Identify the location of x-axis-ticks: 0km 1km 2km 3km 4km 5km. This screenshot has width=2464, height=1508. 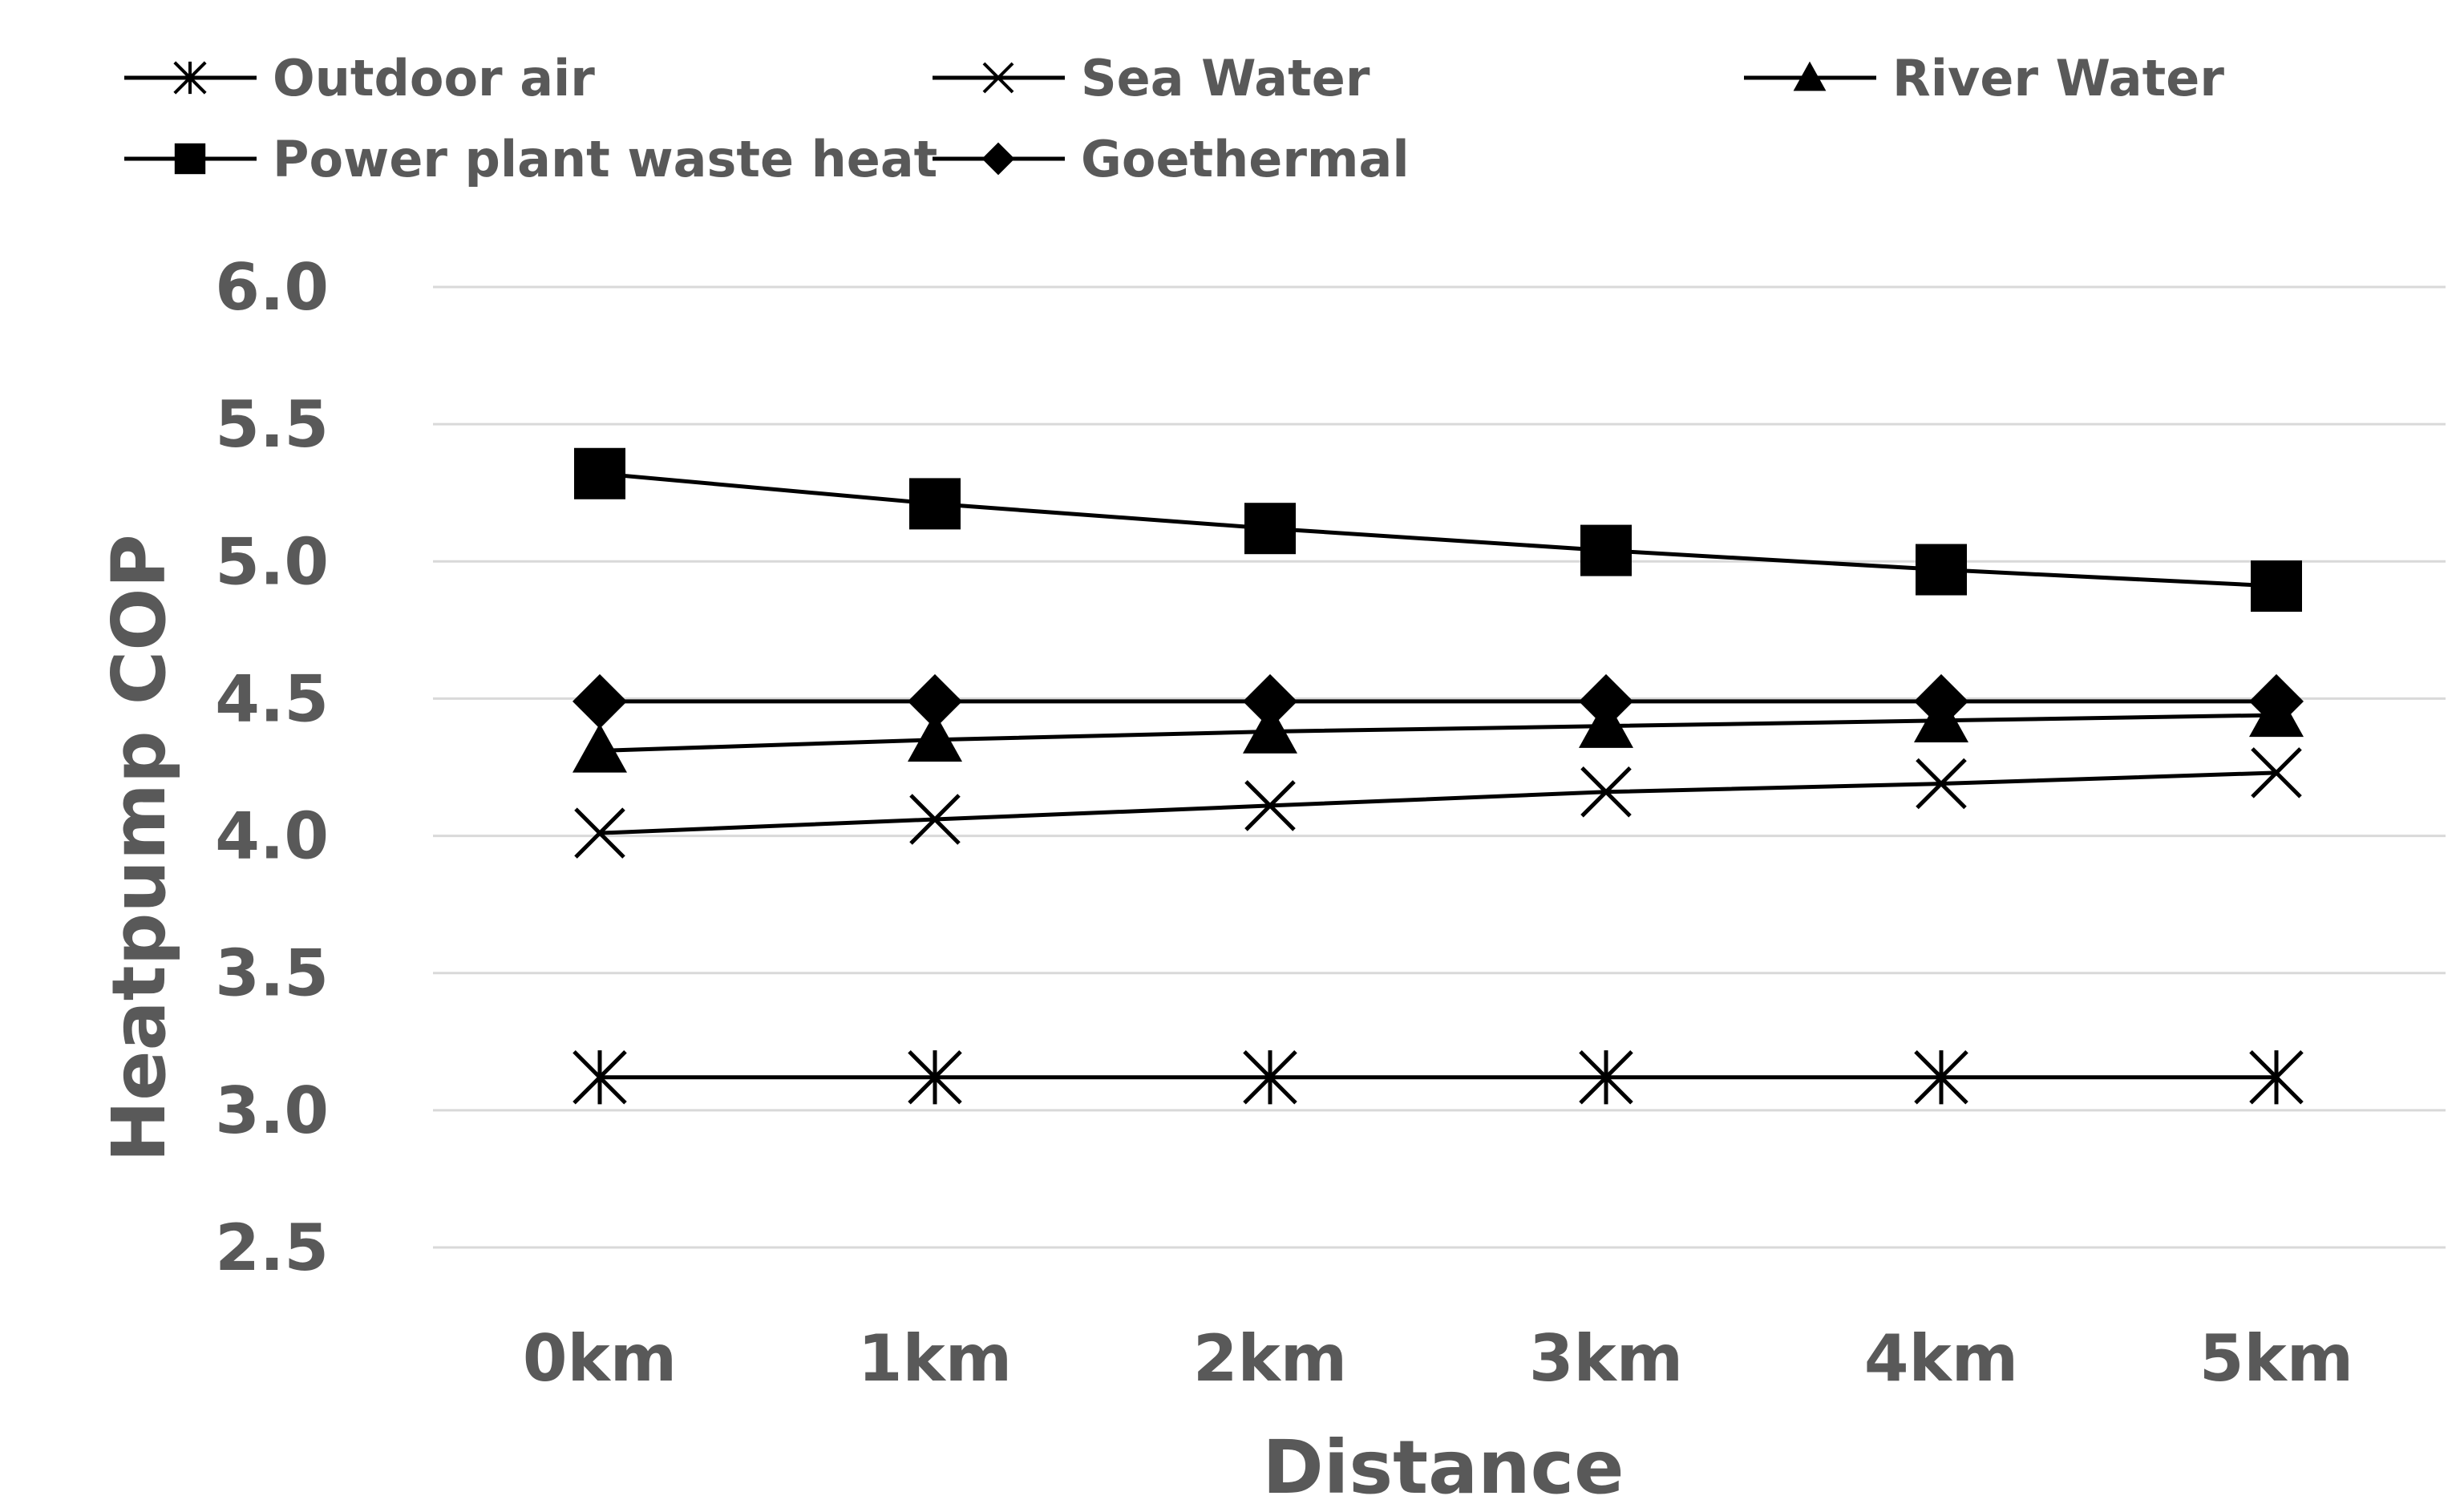
(1438, 1358).